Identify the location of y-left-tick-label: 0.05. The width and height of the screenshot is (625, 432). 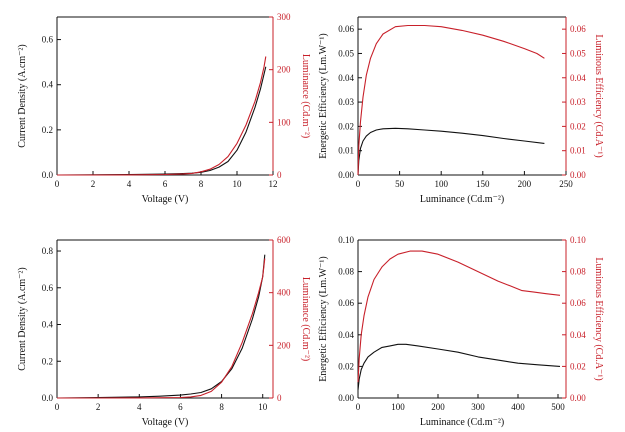
(346, 53).